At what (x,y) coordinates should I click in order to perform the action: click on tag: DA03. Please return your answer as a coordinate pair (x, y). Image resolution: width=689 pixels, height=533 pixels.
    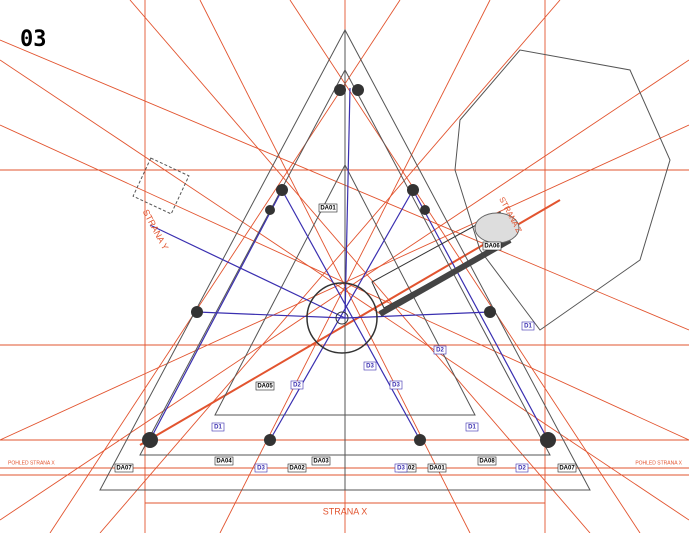
    Looking at the image, I should click on (321, 462).